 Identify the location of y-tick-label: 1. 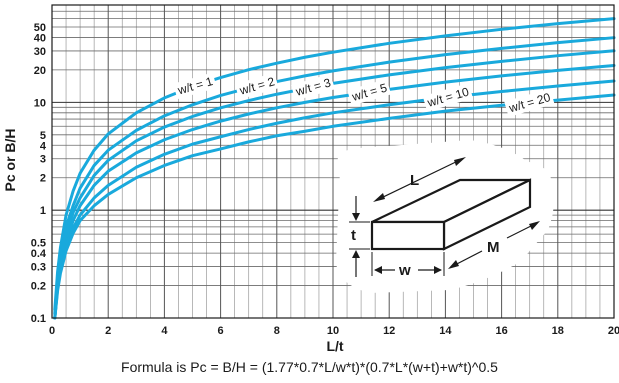
(43, 211).